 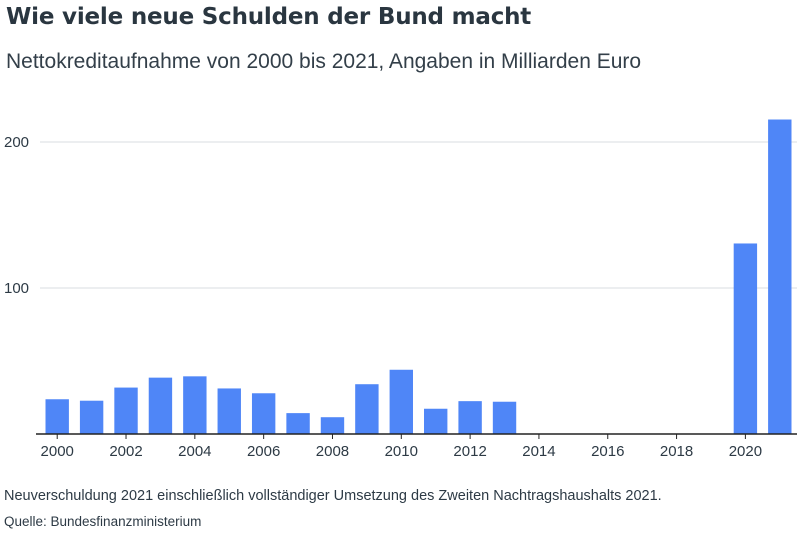 I want to click on y-tick-label: 200, so click(x=16, y=142).